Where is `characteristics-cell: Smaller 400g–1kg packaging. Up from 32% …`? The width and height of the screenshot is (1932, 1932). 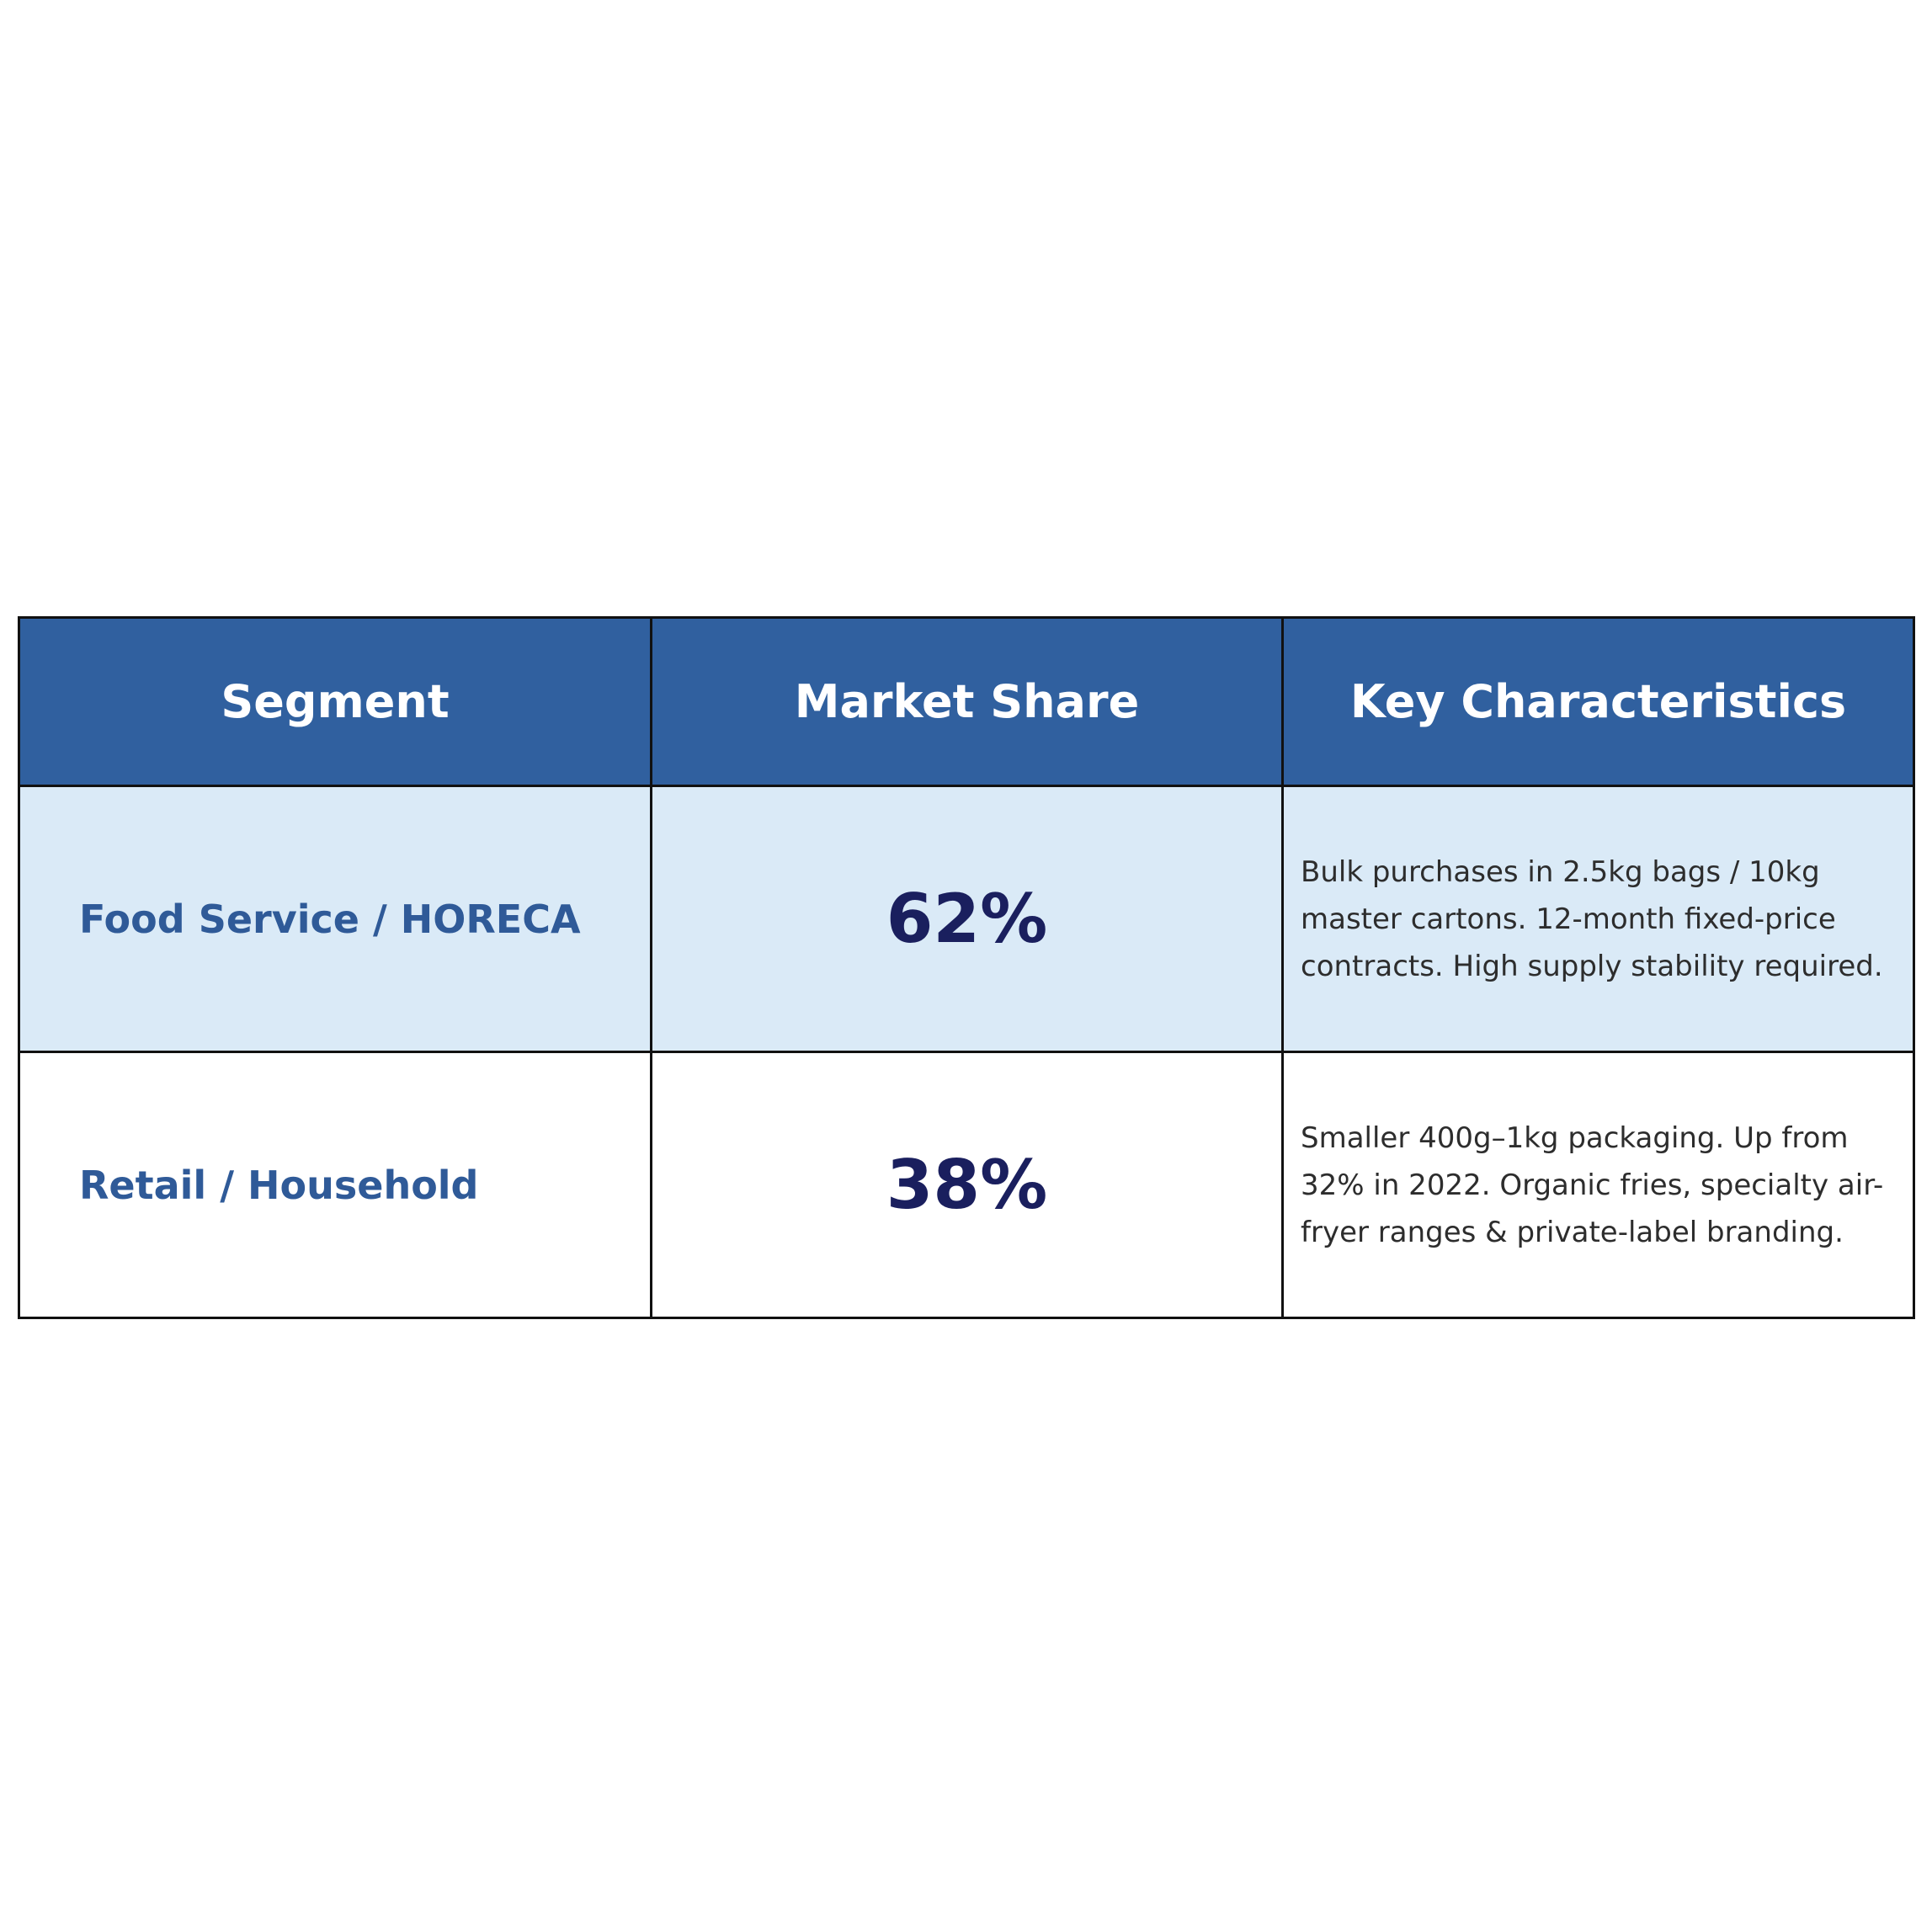 characteristics-cell: Smaller 400g–1kg packaging. Up from 32% … is located at coordinates (1598, 1185).